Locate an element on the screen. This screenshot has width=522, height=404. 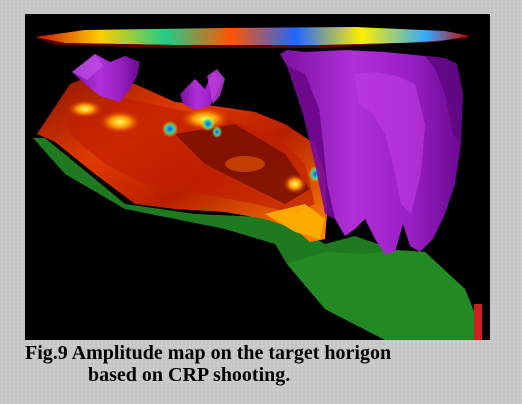
salt-body-middle is located at coordinates (202, 89).